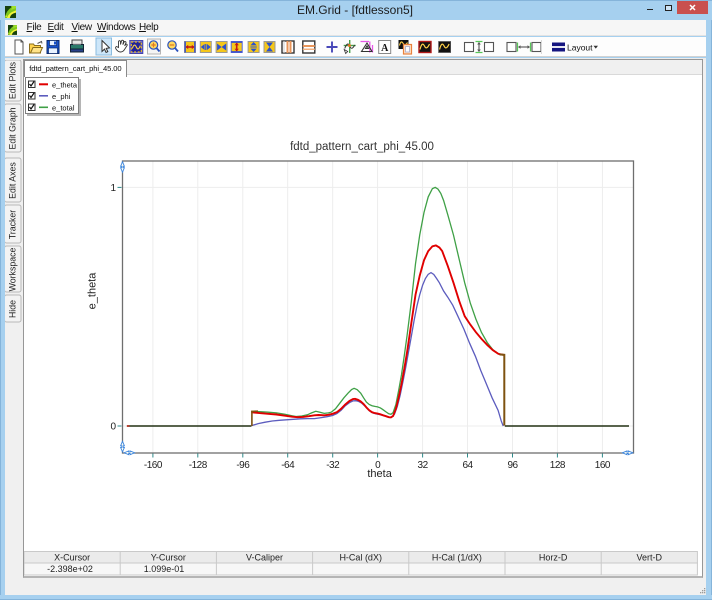 The height and width of the screenshot is (600, 712). Describe the element at coordinates (385, 48) in the screenshot. I see `svg-text: A` at that location.